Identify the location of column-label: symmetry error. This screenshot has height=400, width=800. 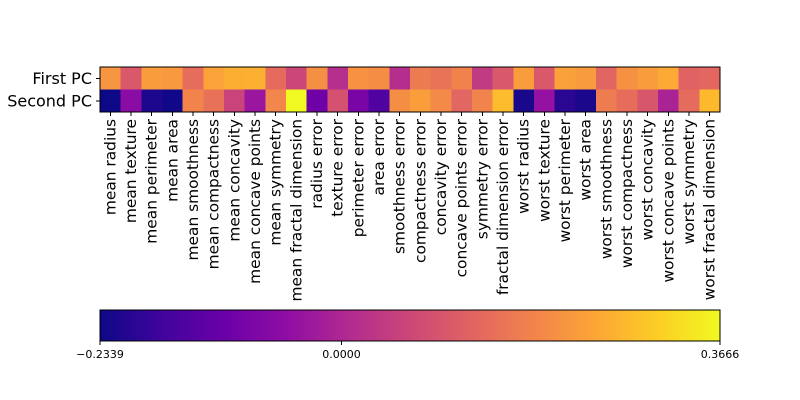
(482, 178).